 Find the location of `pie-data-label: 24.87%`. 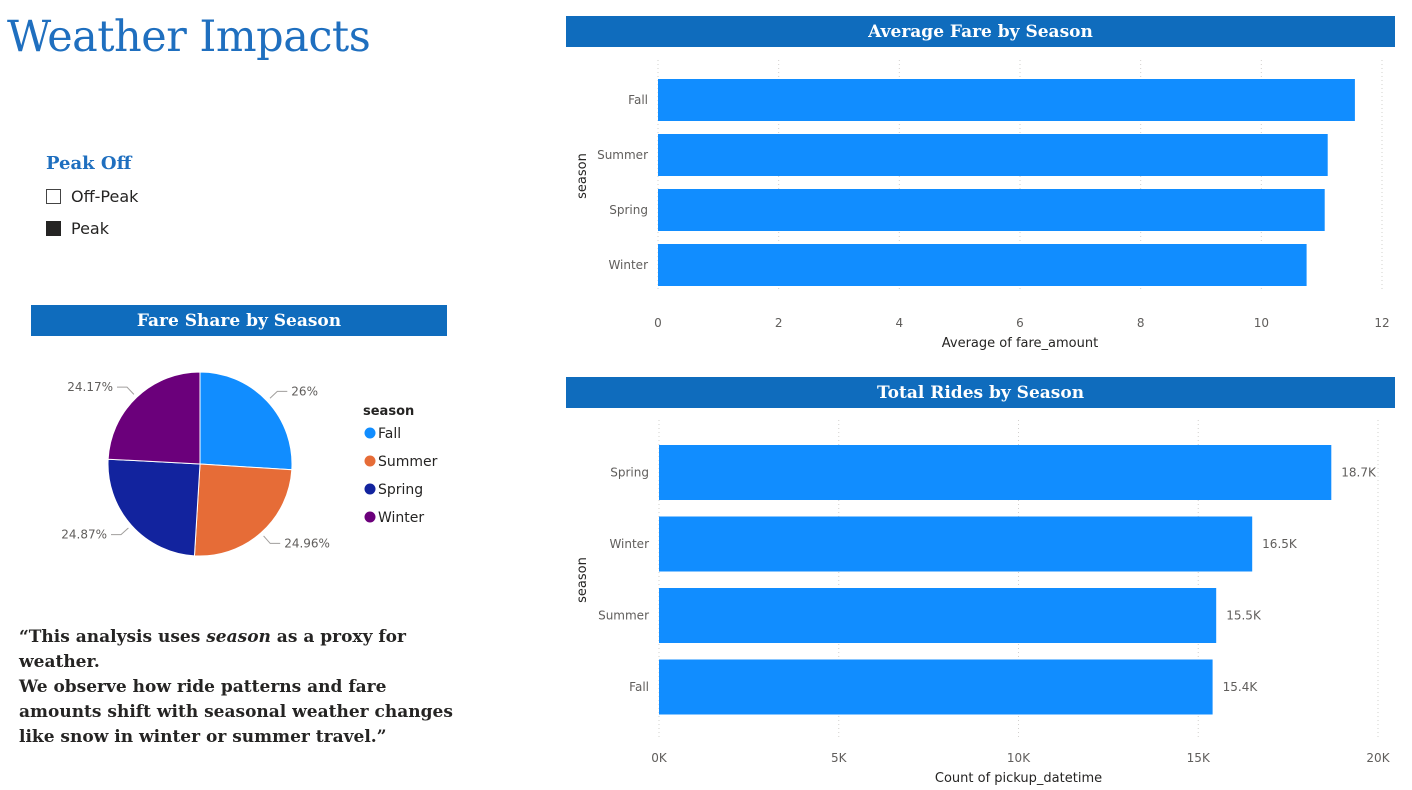

pie-data-label: 24.87% is located at coordinates (84, 535).